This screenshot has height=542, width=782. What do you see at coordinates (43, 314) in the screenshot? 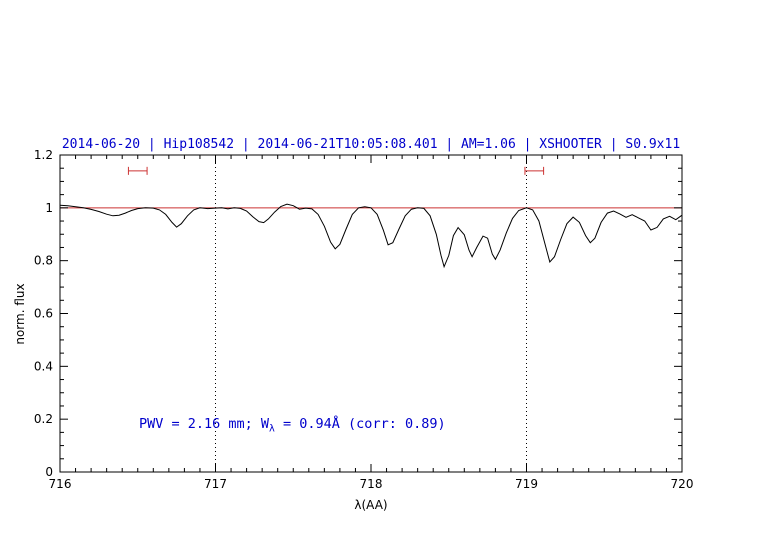
I see `y-tick-label: 0.6` at bounding box center [43, 314].